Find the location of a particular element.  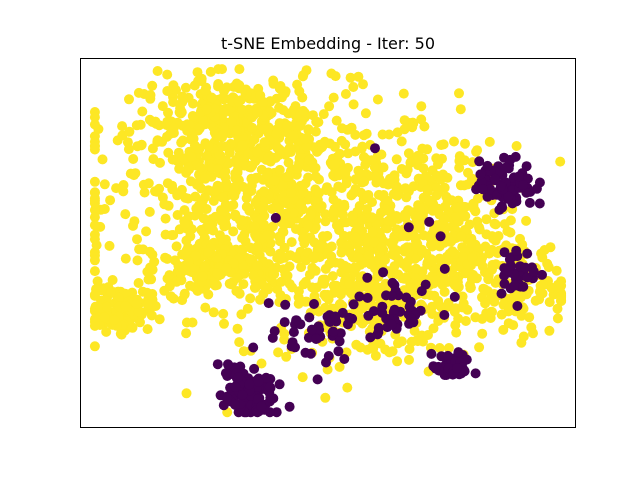

scatter-point-yellow-2057 is located at coordinates (458, 318).